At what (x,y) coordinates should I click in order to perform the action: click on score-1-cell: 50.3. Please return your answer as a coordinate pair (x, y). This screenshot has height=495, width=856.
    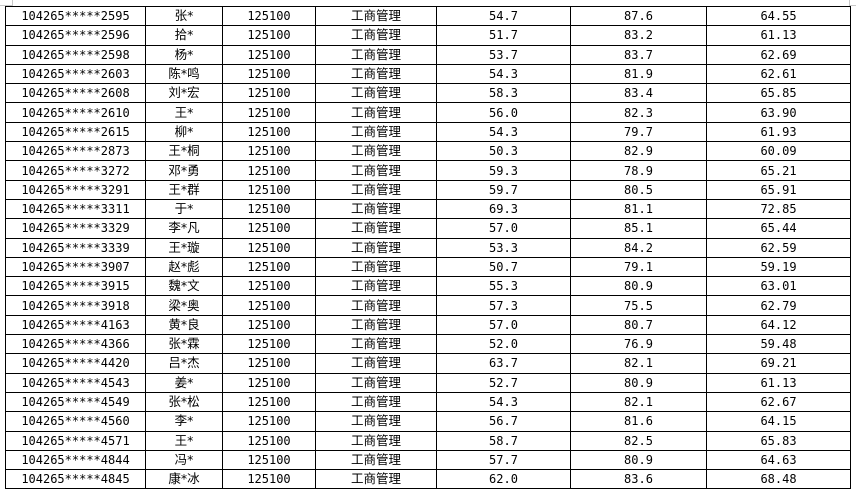
    Looking at the image, I should click on (503, 151).